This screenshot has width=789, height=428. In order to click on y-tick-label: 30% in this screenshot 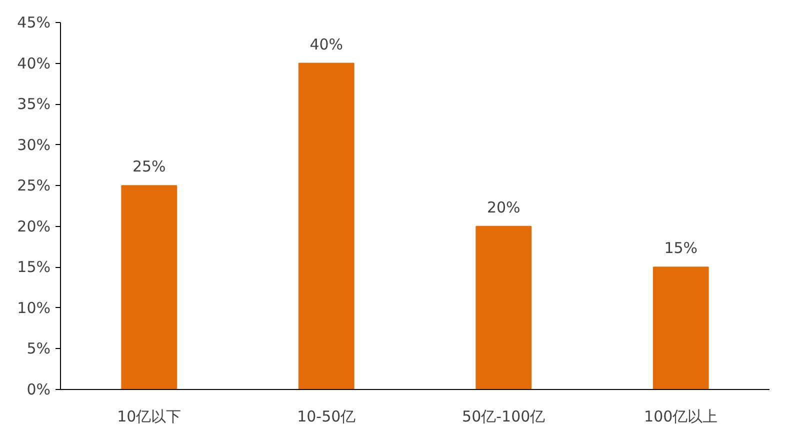, I will do `click(34, 145)`.